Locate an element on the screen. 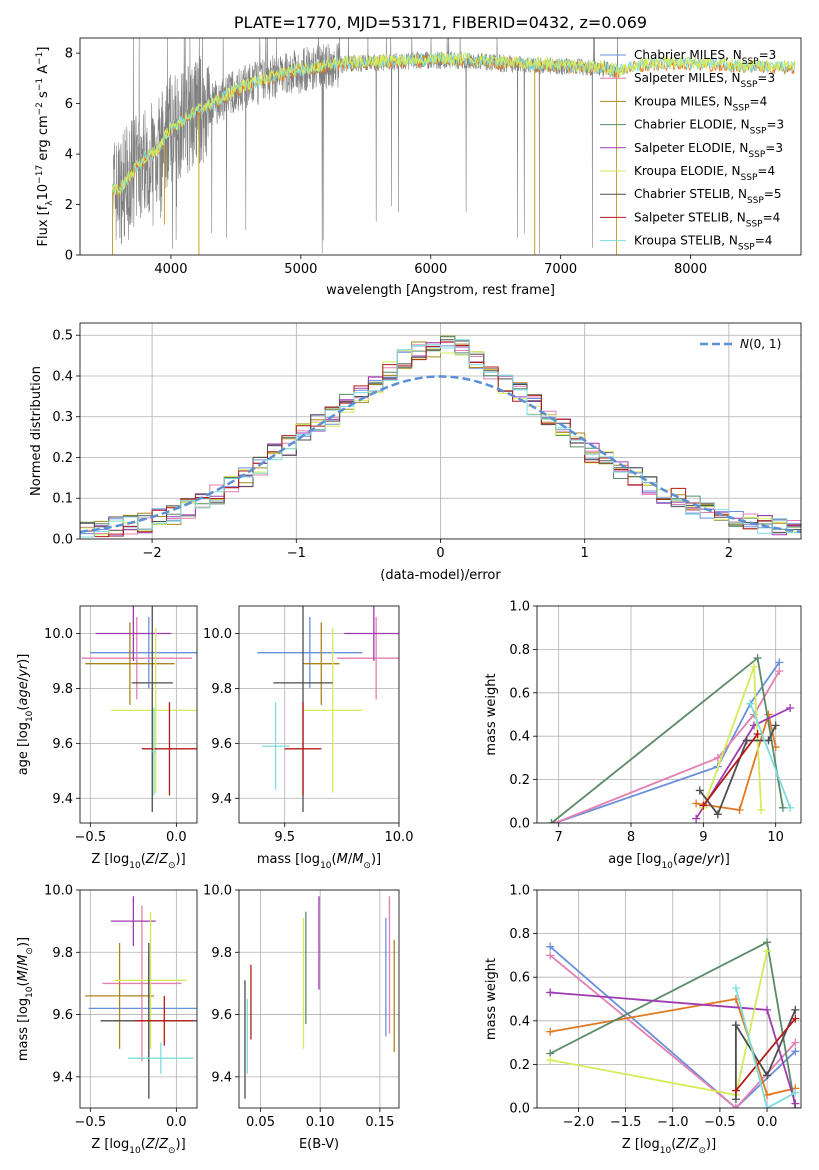 The height and width of the screenshot is (1170, 819). legend-entry: Salpeter ELODIE, NSSP=3 is located at coordinates (708, 150).